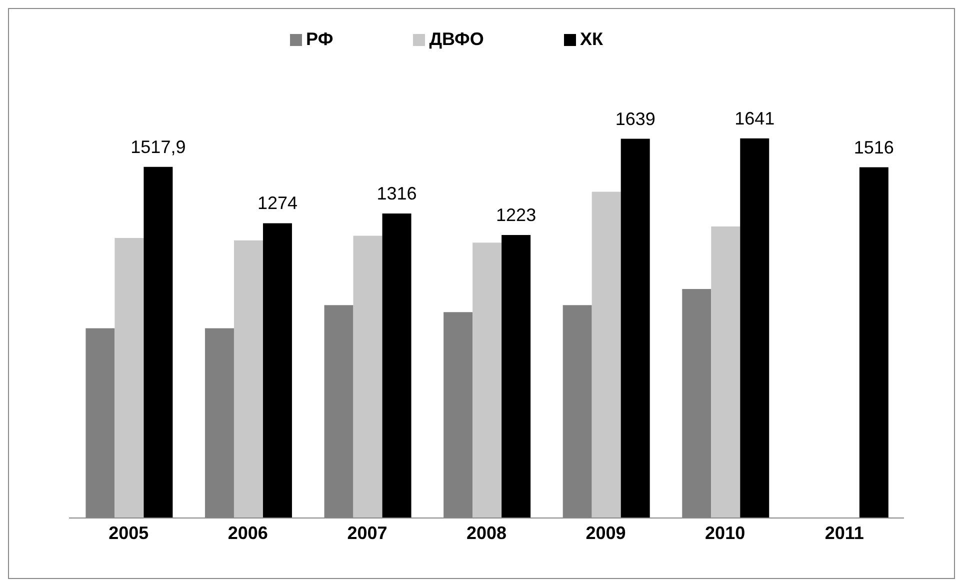 The height and width of the screenshot is (587, 963). Describe the element at coordinates (277, 203) in the screenshot. I see `data-label: 1274` at that location.